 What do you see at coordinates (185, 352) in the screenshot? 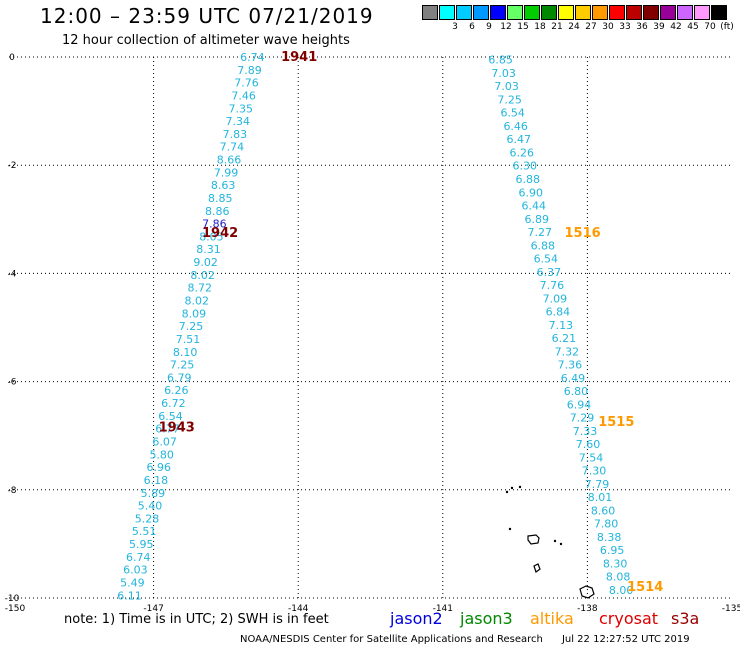
I see `wave-height-value: 8.10` at bounding box center [185, 352].